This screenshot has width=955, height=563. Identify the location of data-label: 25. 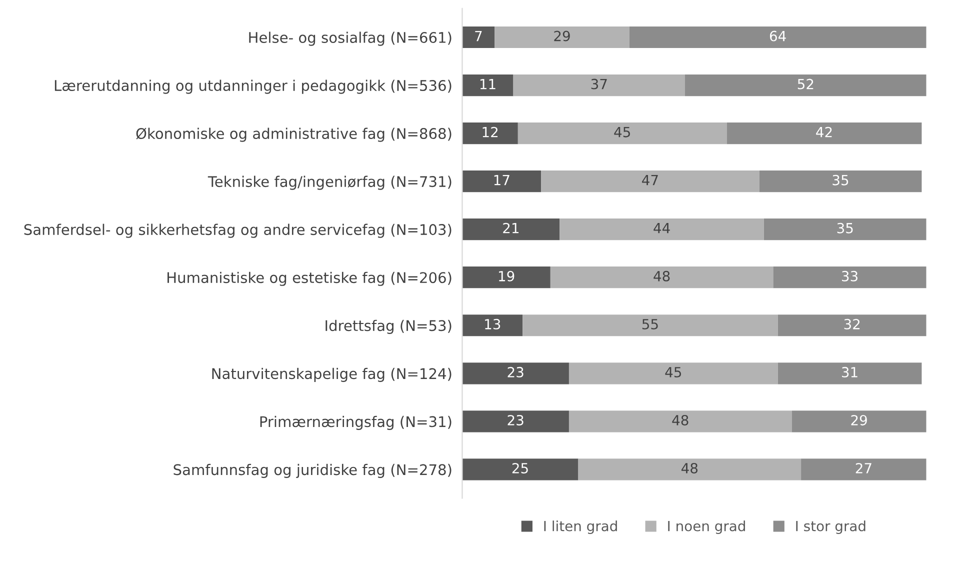
(520, 468).